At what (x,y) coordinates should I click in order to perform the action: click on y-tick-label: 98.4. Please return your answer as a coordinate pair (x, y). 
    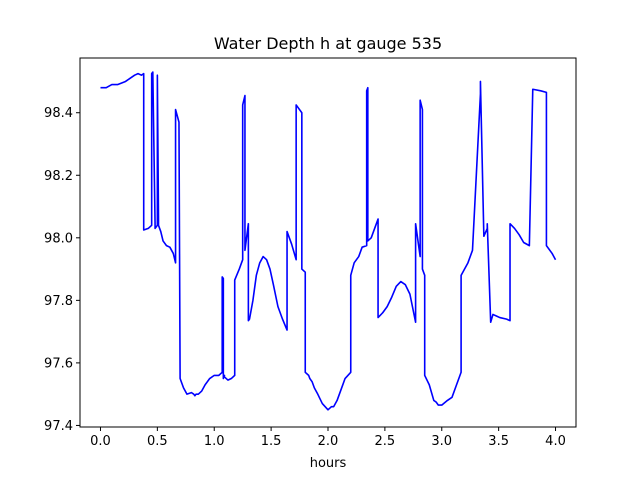
    Looking at the image, I should click on (58, 113).